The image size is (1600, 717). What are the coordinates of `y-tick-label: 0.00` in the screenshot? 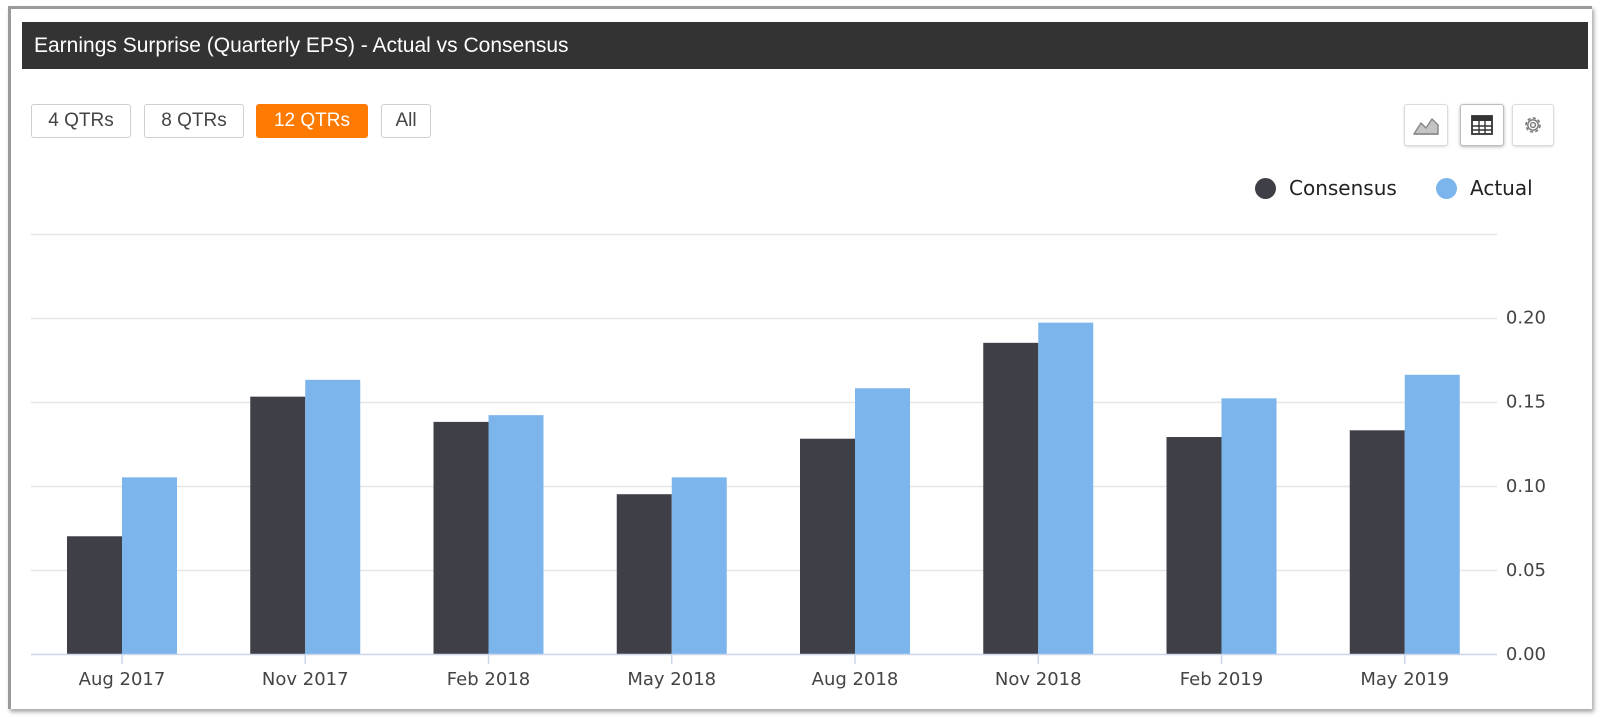 It's located at (1526, 654).